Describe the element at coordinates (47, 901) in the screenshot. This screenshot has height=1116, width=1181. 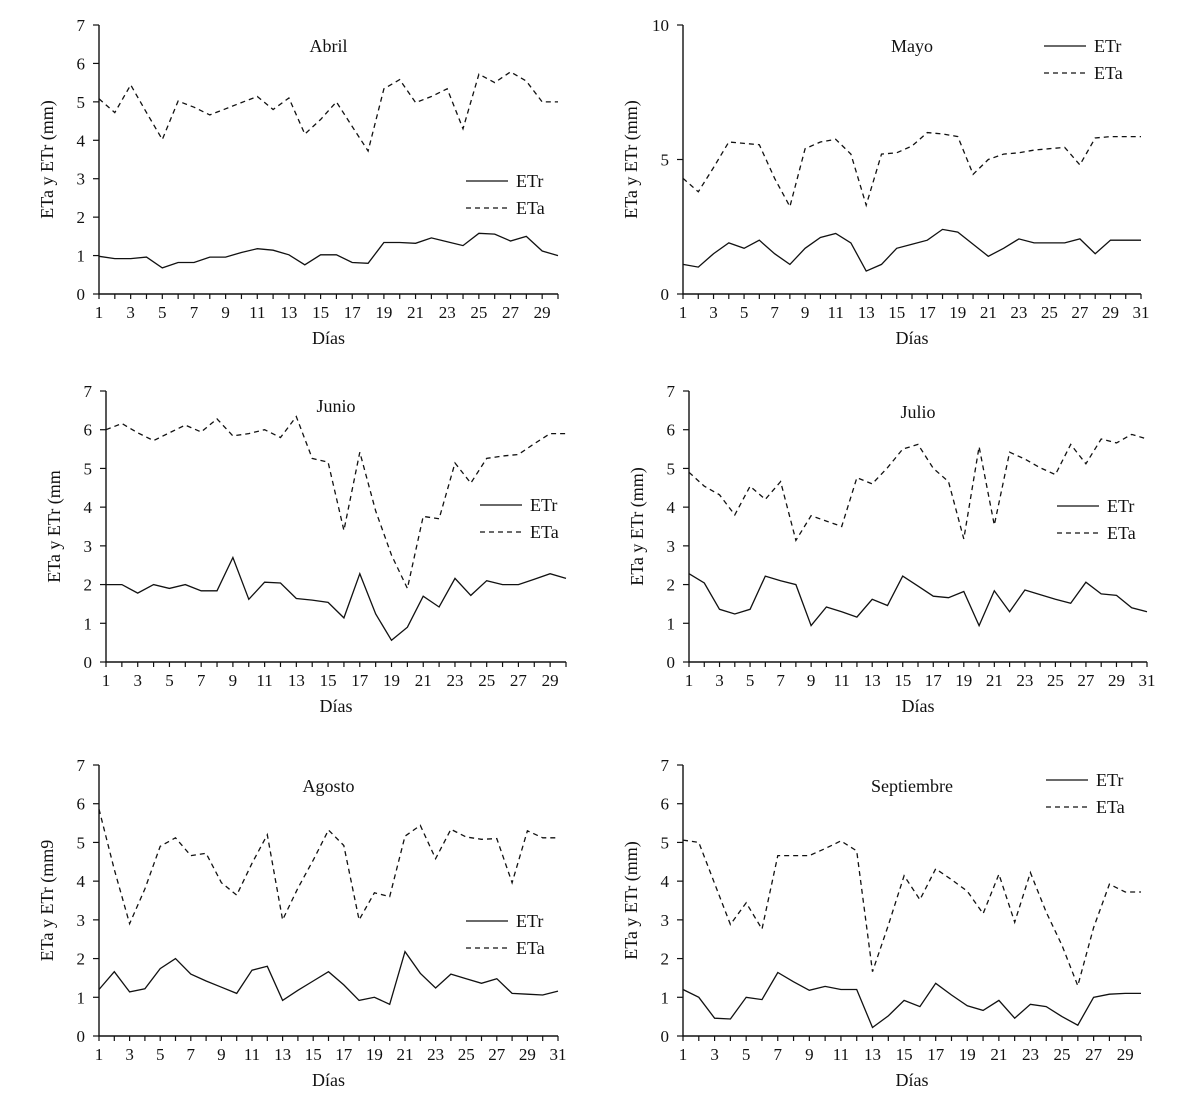
I see `y-axis-label: ETa y ETr (mm9` at that location.